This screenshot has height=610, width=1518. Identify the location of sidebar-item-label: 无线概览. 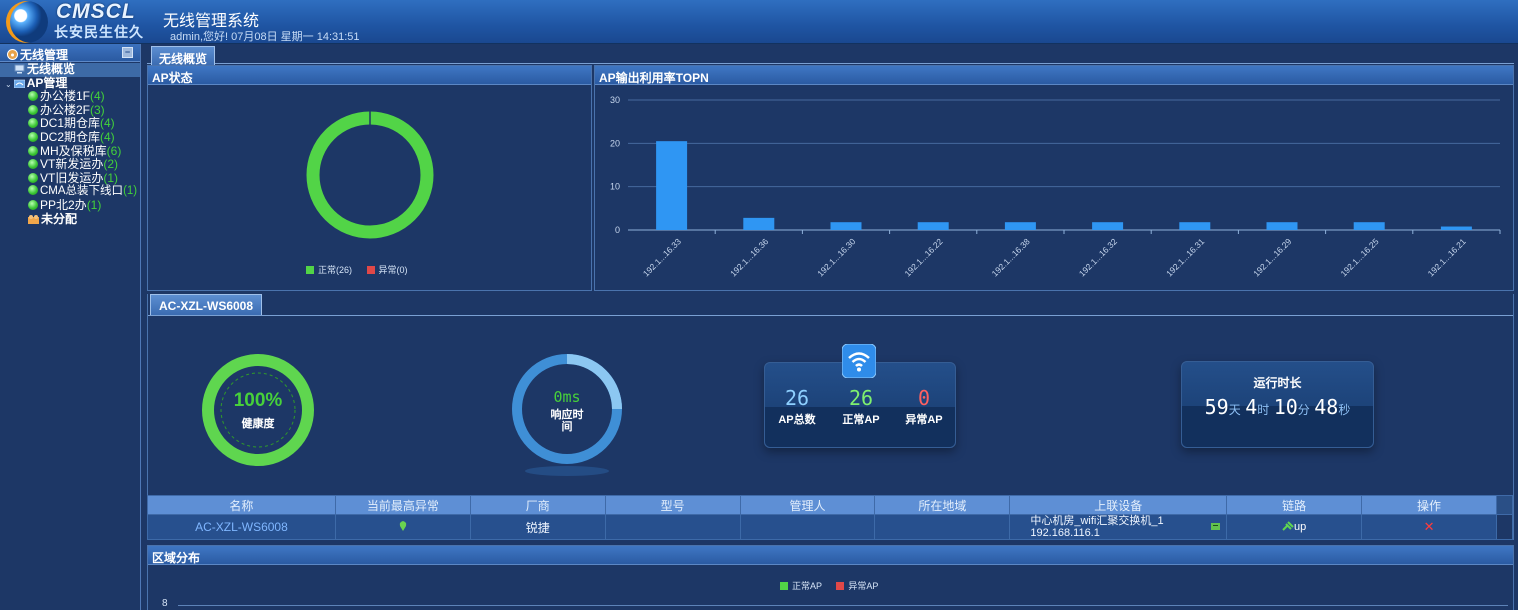
(51, 69).